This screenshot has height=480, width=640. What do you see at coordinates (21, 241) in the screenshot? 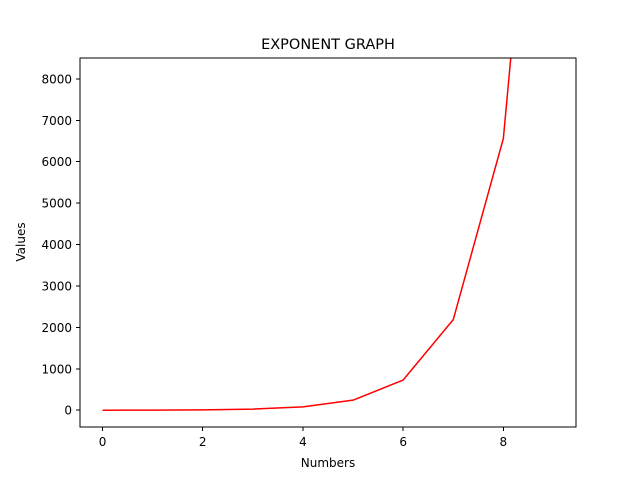
I see `y-axis-label: Values` at bounding box center [21, 241].